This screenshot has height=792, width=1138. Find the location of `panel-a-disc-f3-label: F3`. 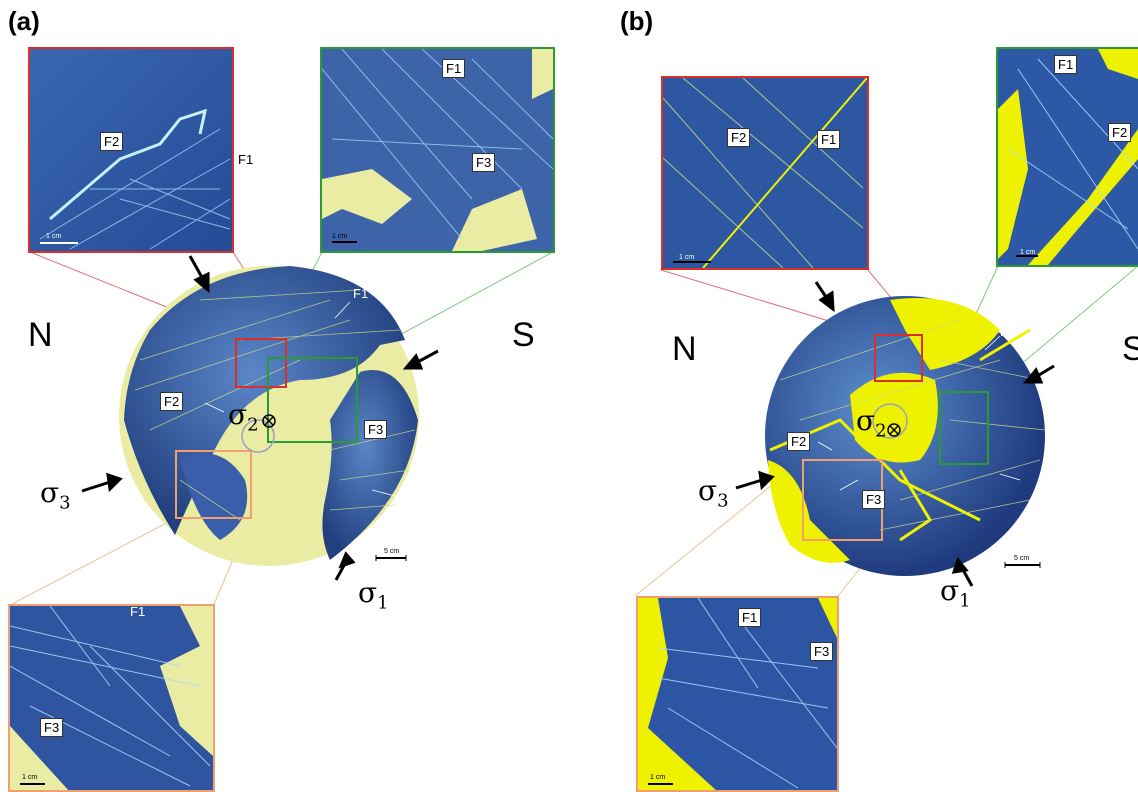

panel-a-disc-f3-label: F3 is located at coordinates (376, 429).